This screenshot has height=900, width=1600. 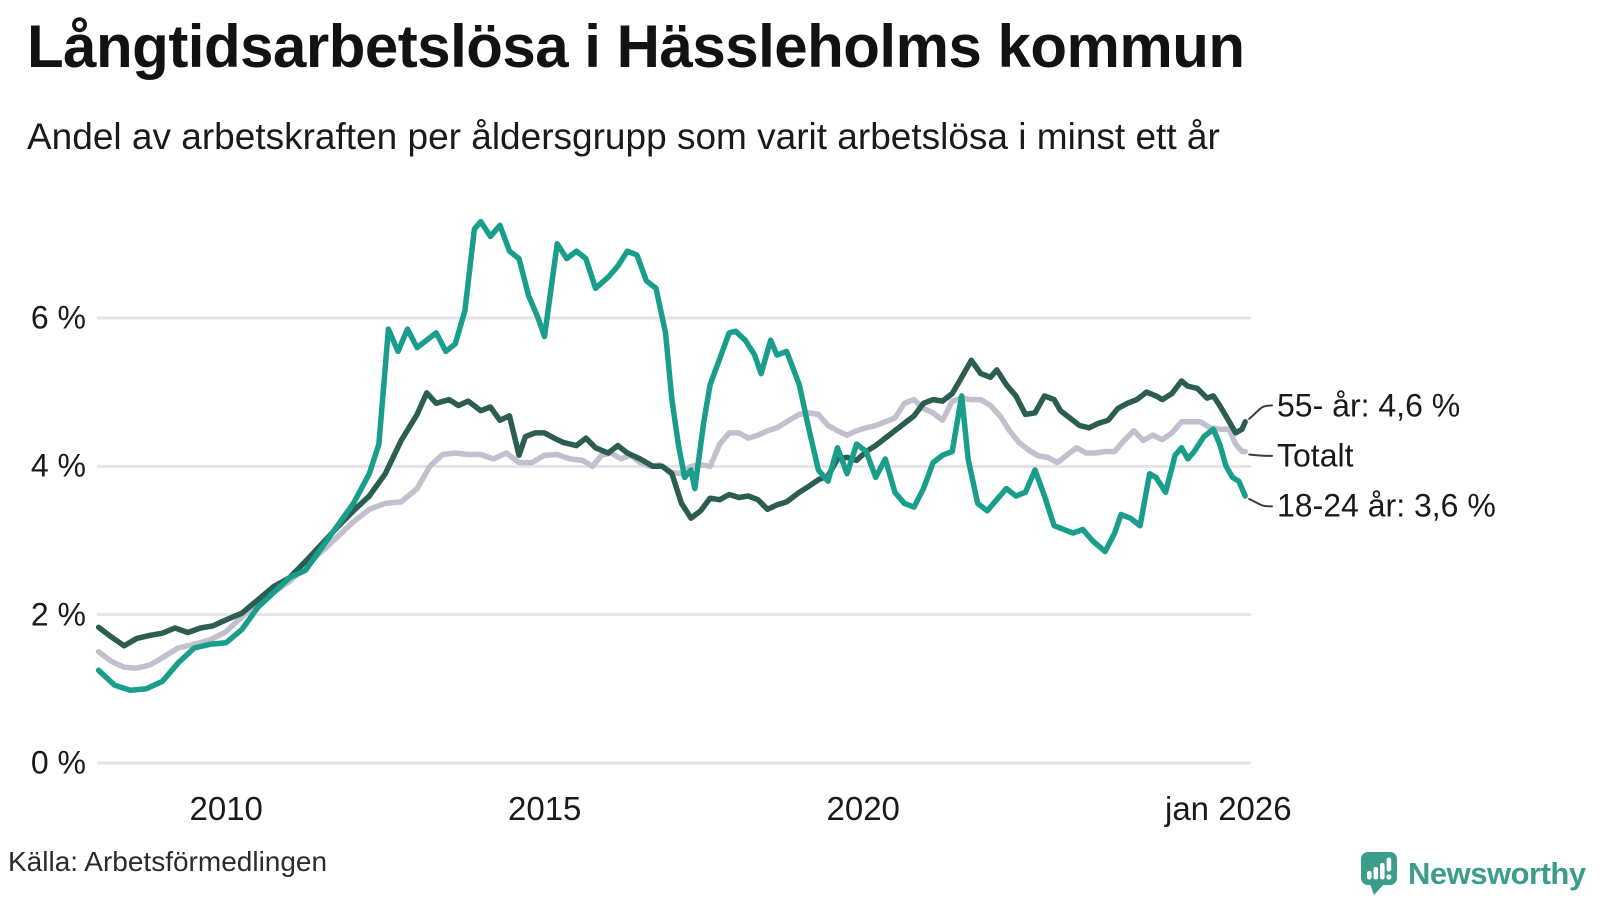 I want to click on newsworthy-logo-text: Newsworthy, so click(x=1497, y=873).